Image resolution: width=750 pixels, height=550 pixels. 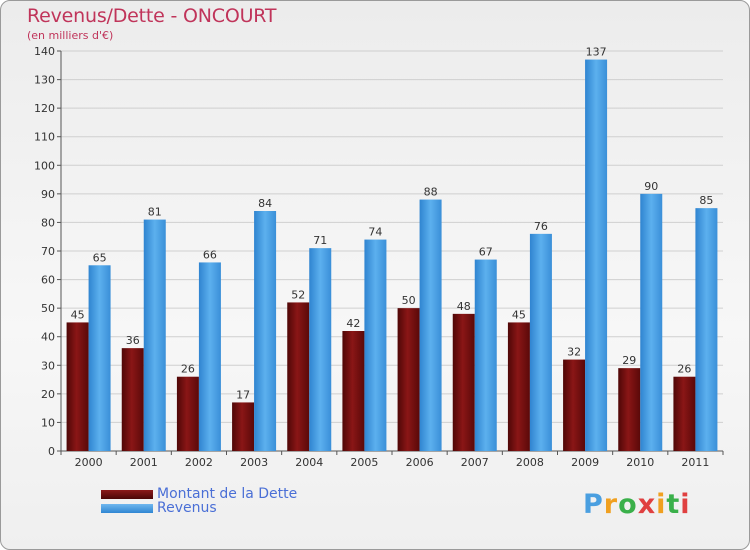 I want to click on legend-item-dette: Montant de la Dette, so click(x=199, y=494).